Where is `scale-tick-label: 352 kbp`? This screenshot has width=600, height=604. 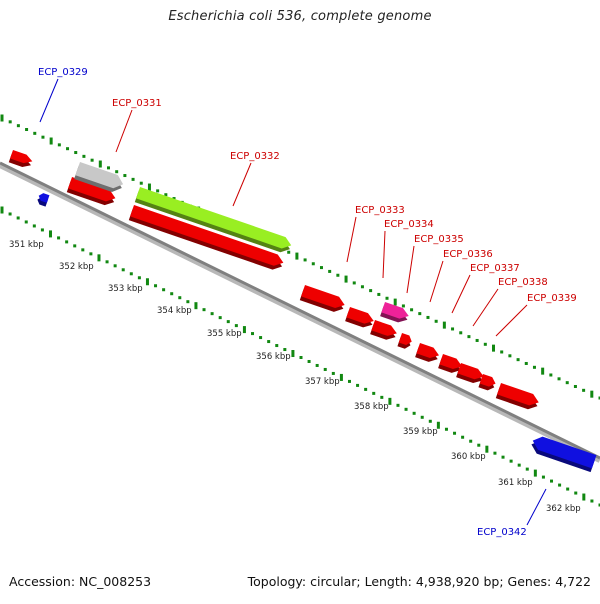
scale-tick-label: 352 kbp is located at coordinates (76, 267).